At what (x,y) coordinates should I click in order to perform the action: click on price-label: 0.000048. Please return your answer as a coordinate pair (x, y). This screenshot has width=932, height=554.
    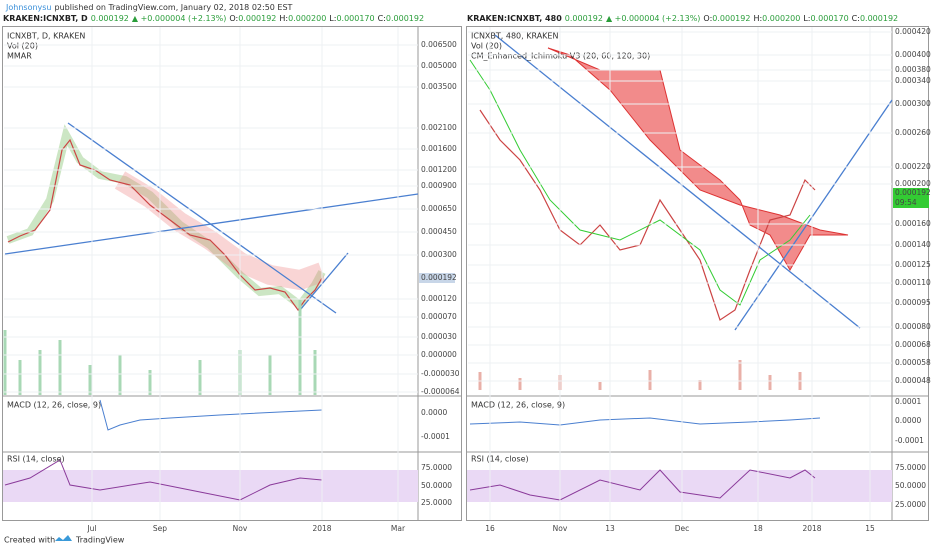
    Looking at the image, I should click on (913, 380).